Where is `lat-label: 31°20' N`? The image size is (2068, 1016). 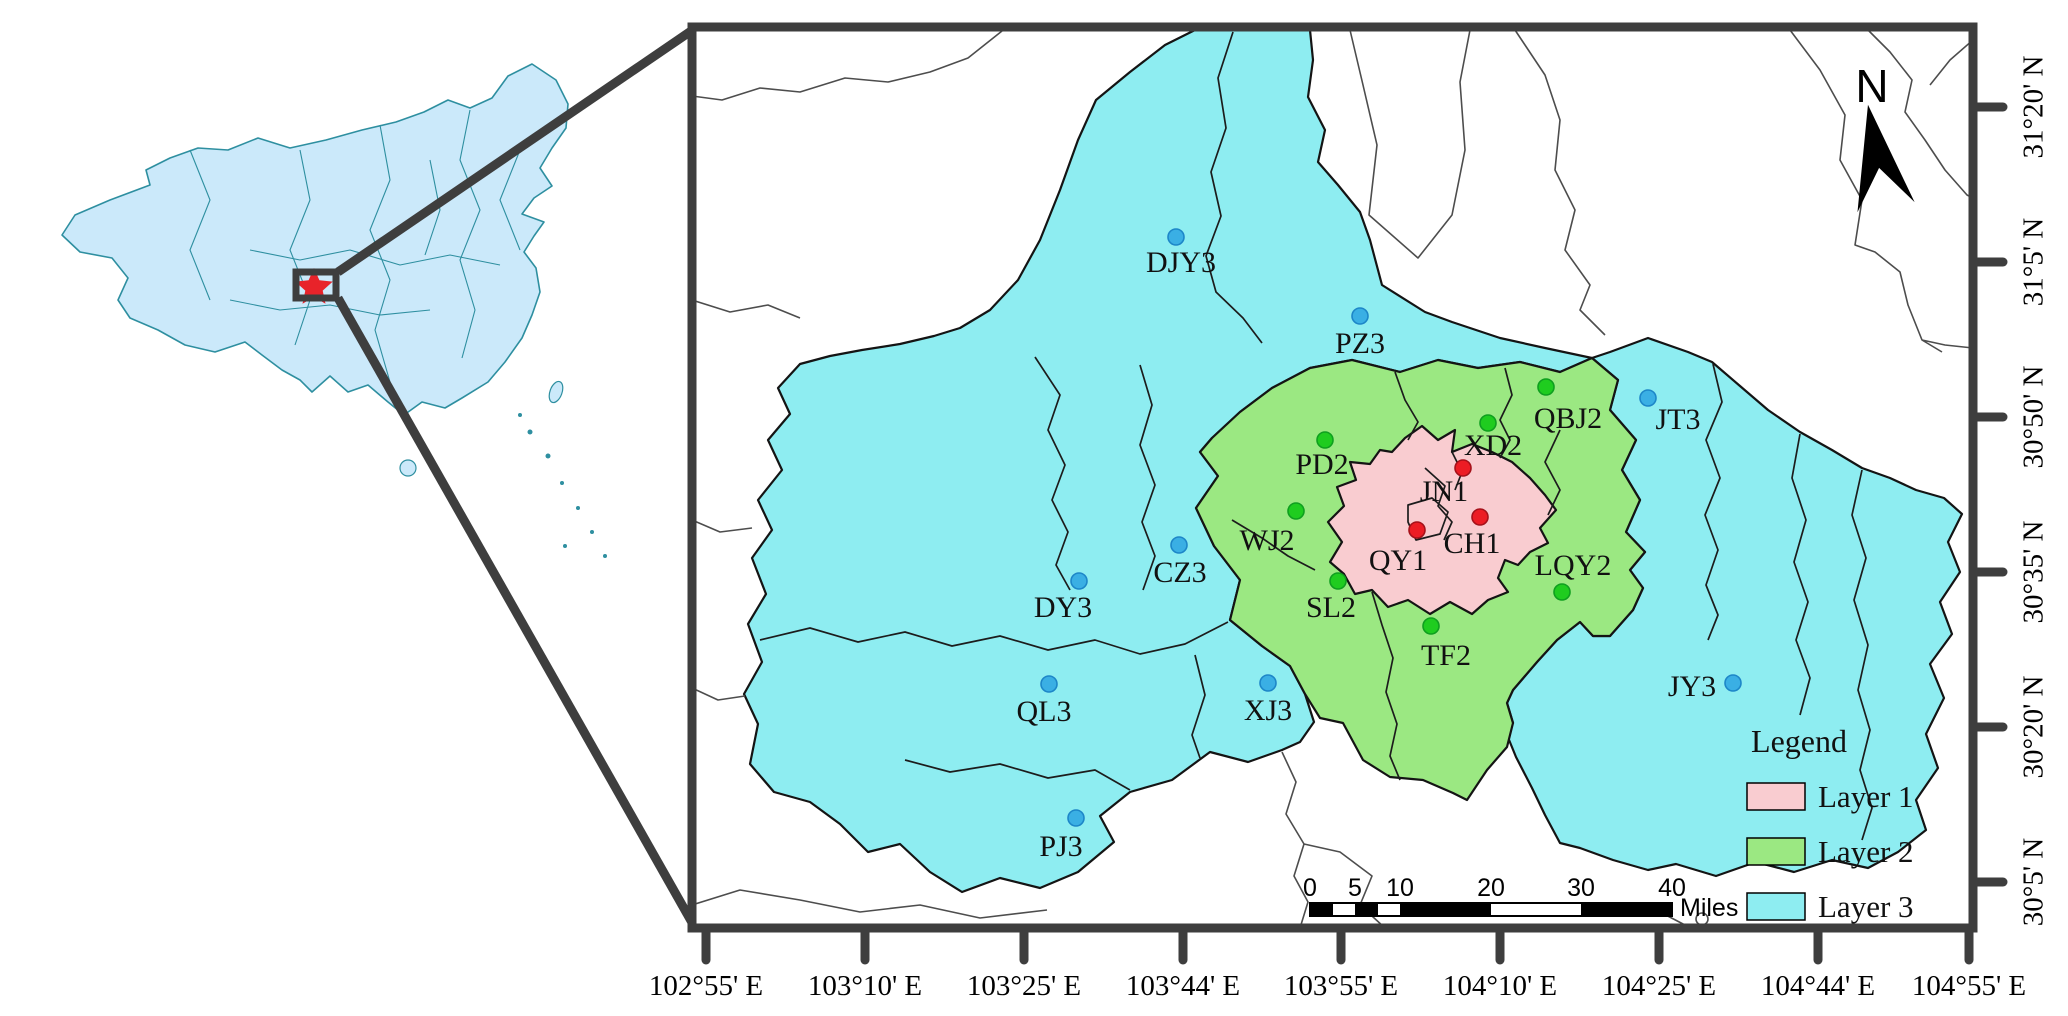 lat-label: 31°20' N is located at coordinates (2034, 106).